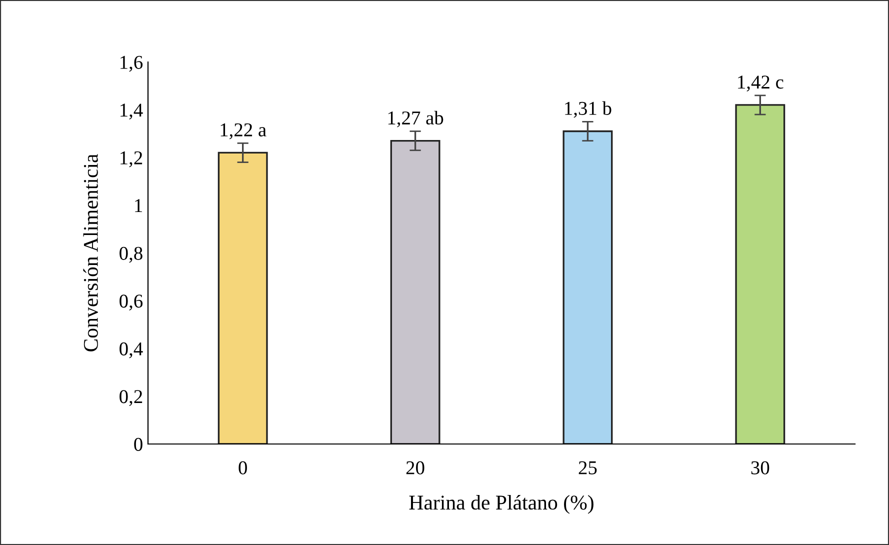 The width and height of the screenshot is (889, 545). Describe the element at coordinates (131, 112) in the screenshot. I see `y-tick-label: 1,4` at that location.